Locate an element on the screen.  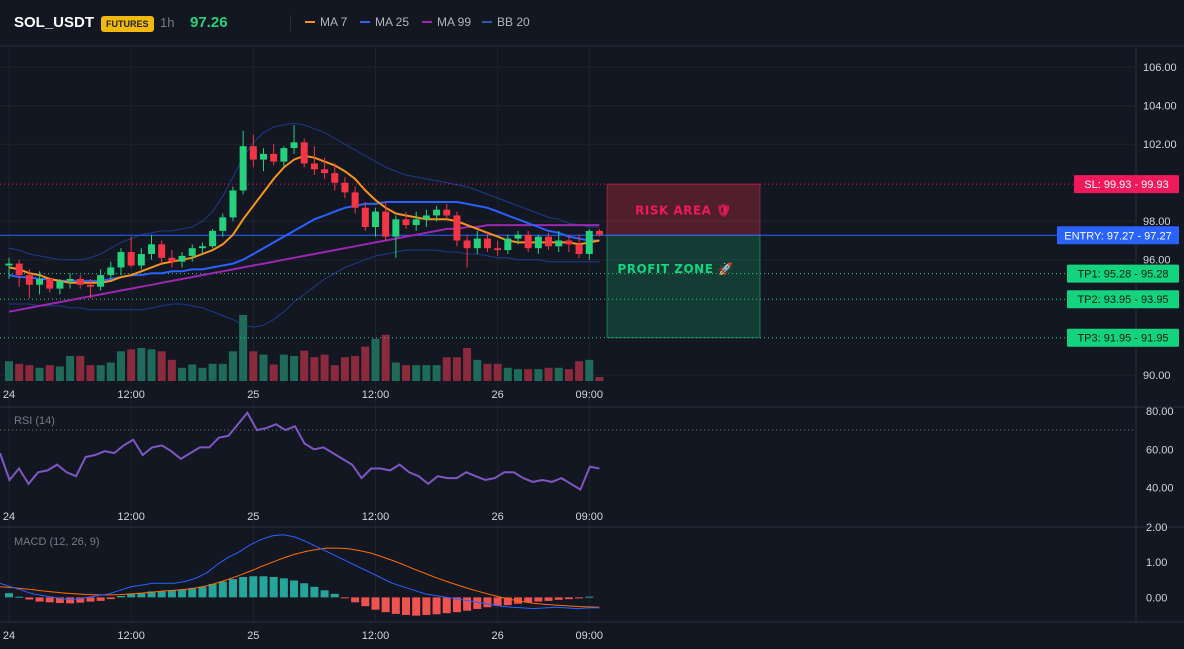
candles is located at coordinates (304, 211).